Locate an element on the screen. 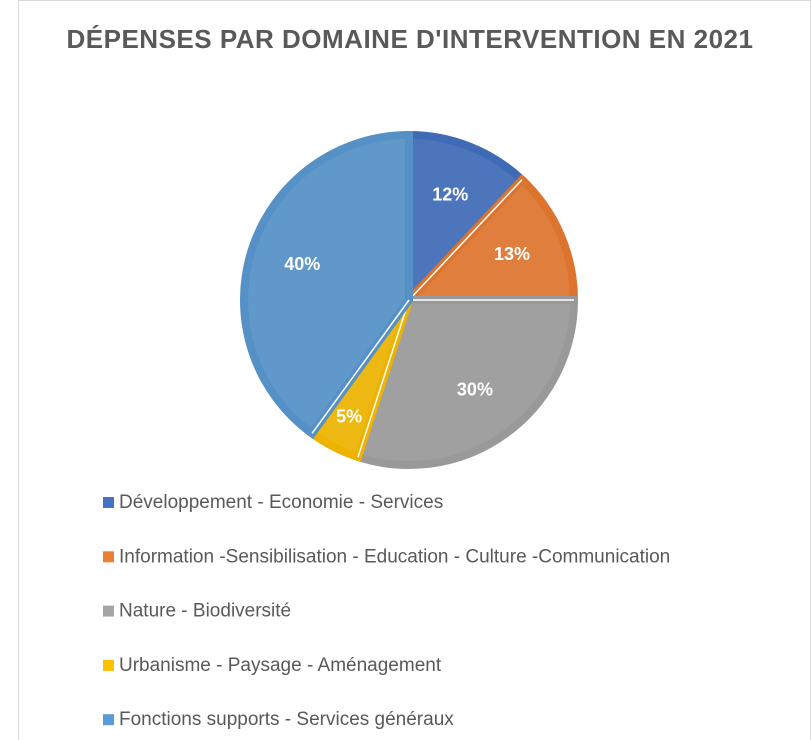 The image size is (811, 740). data-label: 13% is located at coordinates (512, 254).